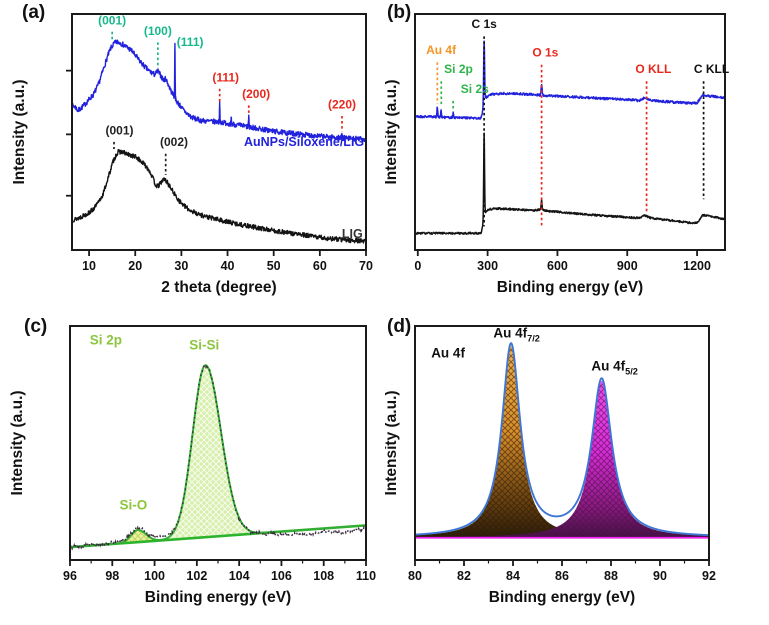  Describe the element at coordinates (557, 266) in the screenshot. I see `x-tick-label: 600` at that location.